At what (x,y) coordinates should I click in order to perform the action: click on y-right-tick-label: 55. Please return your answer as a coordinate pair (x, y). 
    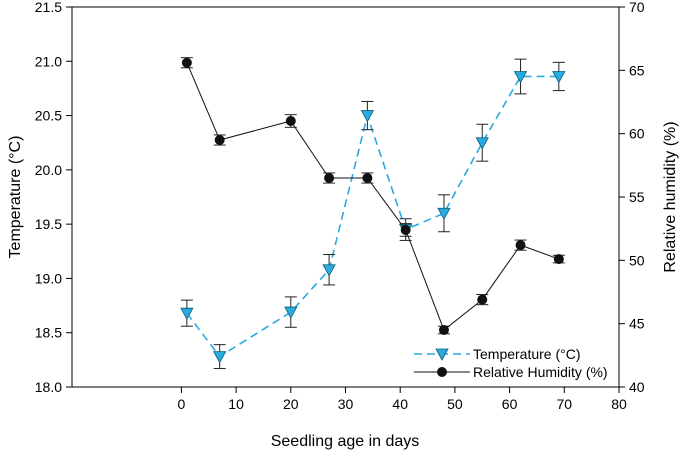
    Looking at the image, I should click on (637, 197).